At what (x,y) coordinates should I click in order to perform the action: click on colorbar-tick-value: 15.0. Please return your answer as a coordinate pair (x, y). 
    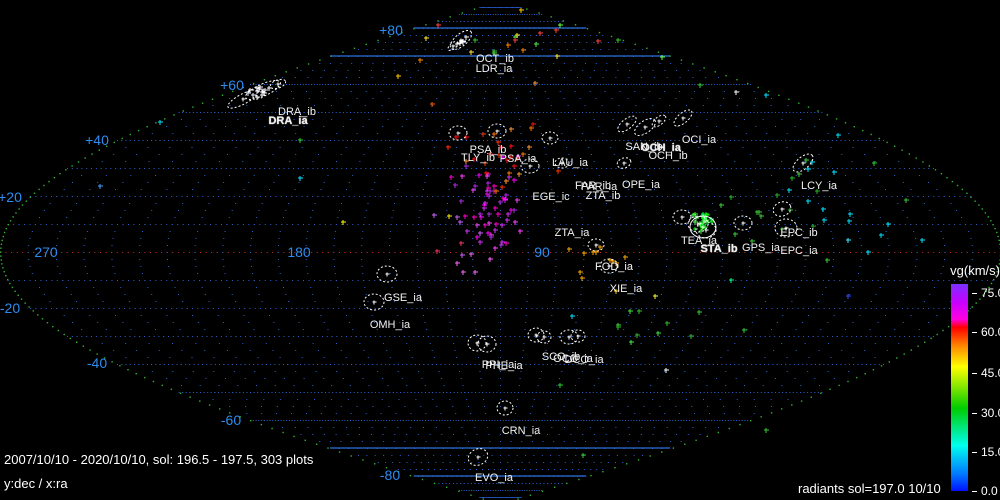
    Looking at the image, I should click on (990, 452).